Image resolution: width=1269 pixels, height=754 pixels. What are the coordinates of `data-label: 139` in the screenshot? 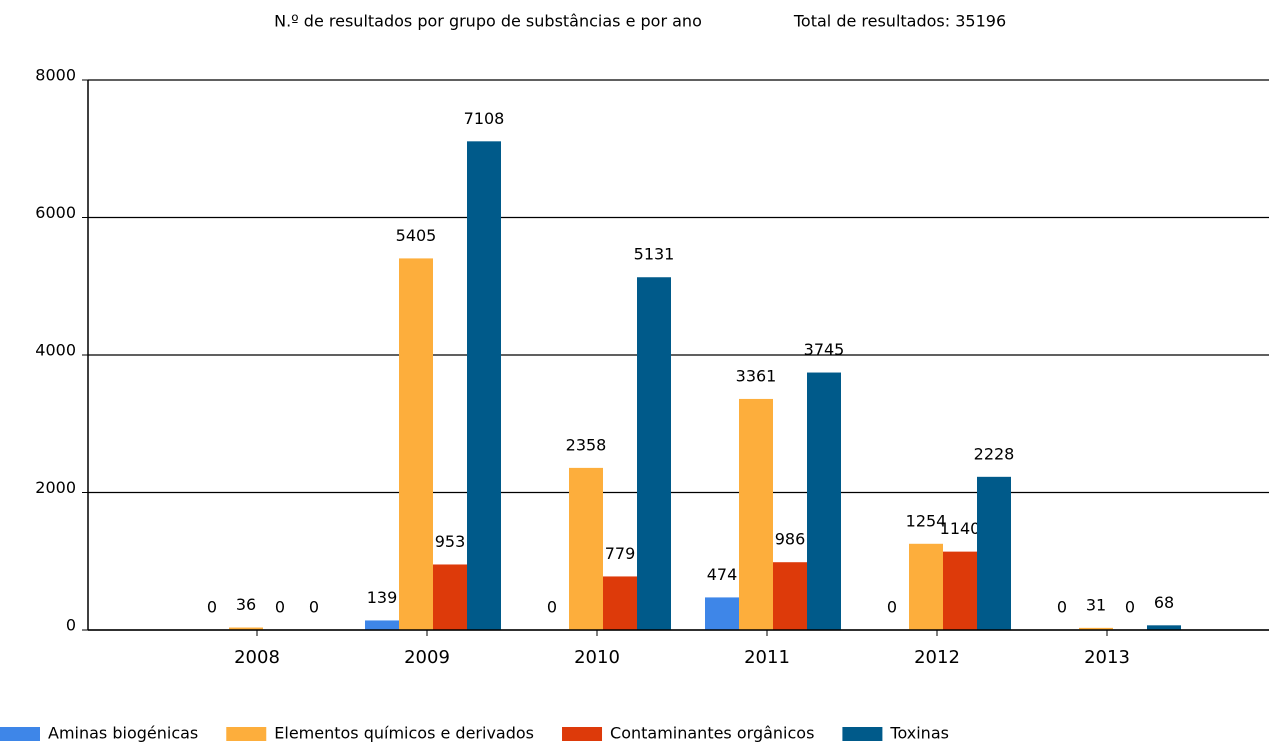 It's located at (382, 597).